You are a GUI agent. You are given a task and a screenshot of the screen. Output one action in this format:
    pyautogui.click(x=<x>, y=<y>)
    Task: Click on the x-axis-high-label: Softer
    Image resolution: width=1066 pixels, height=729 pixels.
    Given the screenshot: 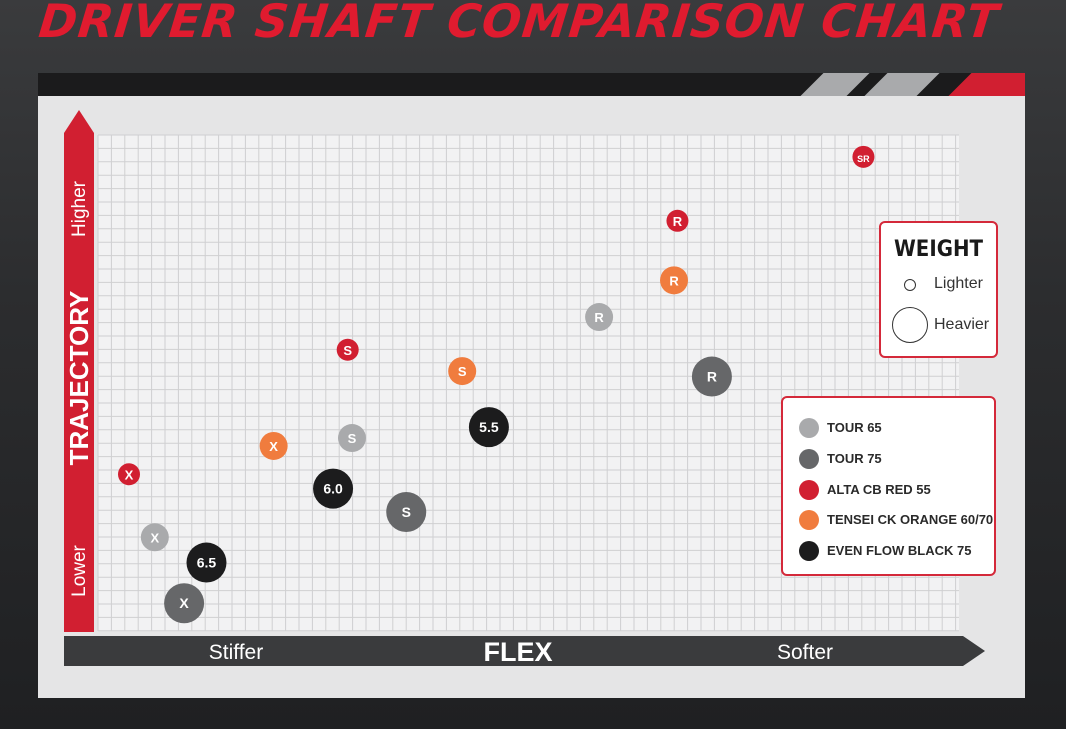 What is the action you would take?
    pyautogui.click(x=805, y=652)
    